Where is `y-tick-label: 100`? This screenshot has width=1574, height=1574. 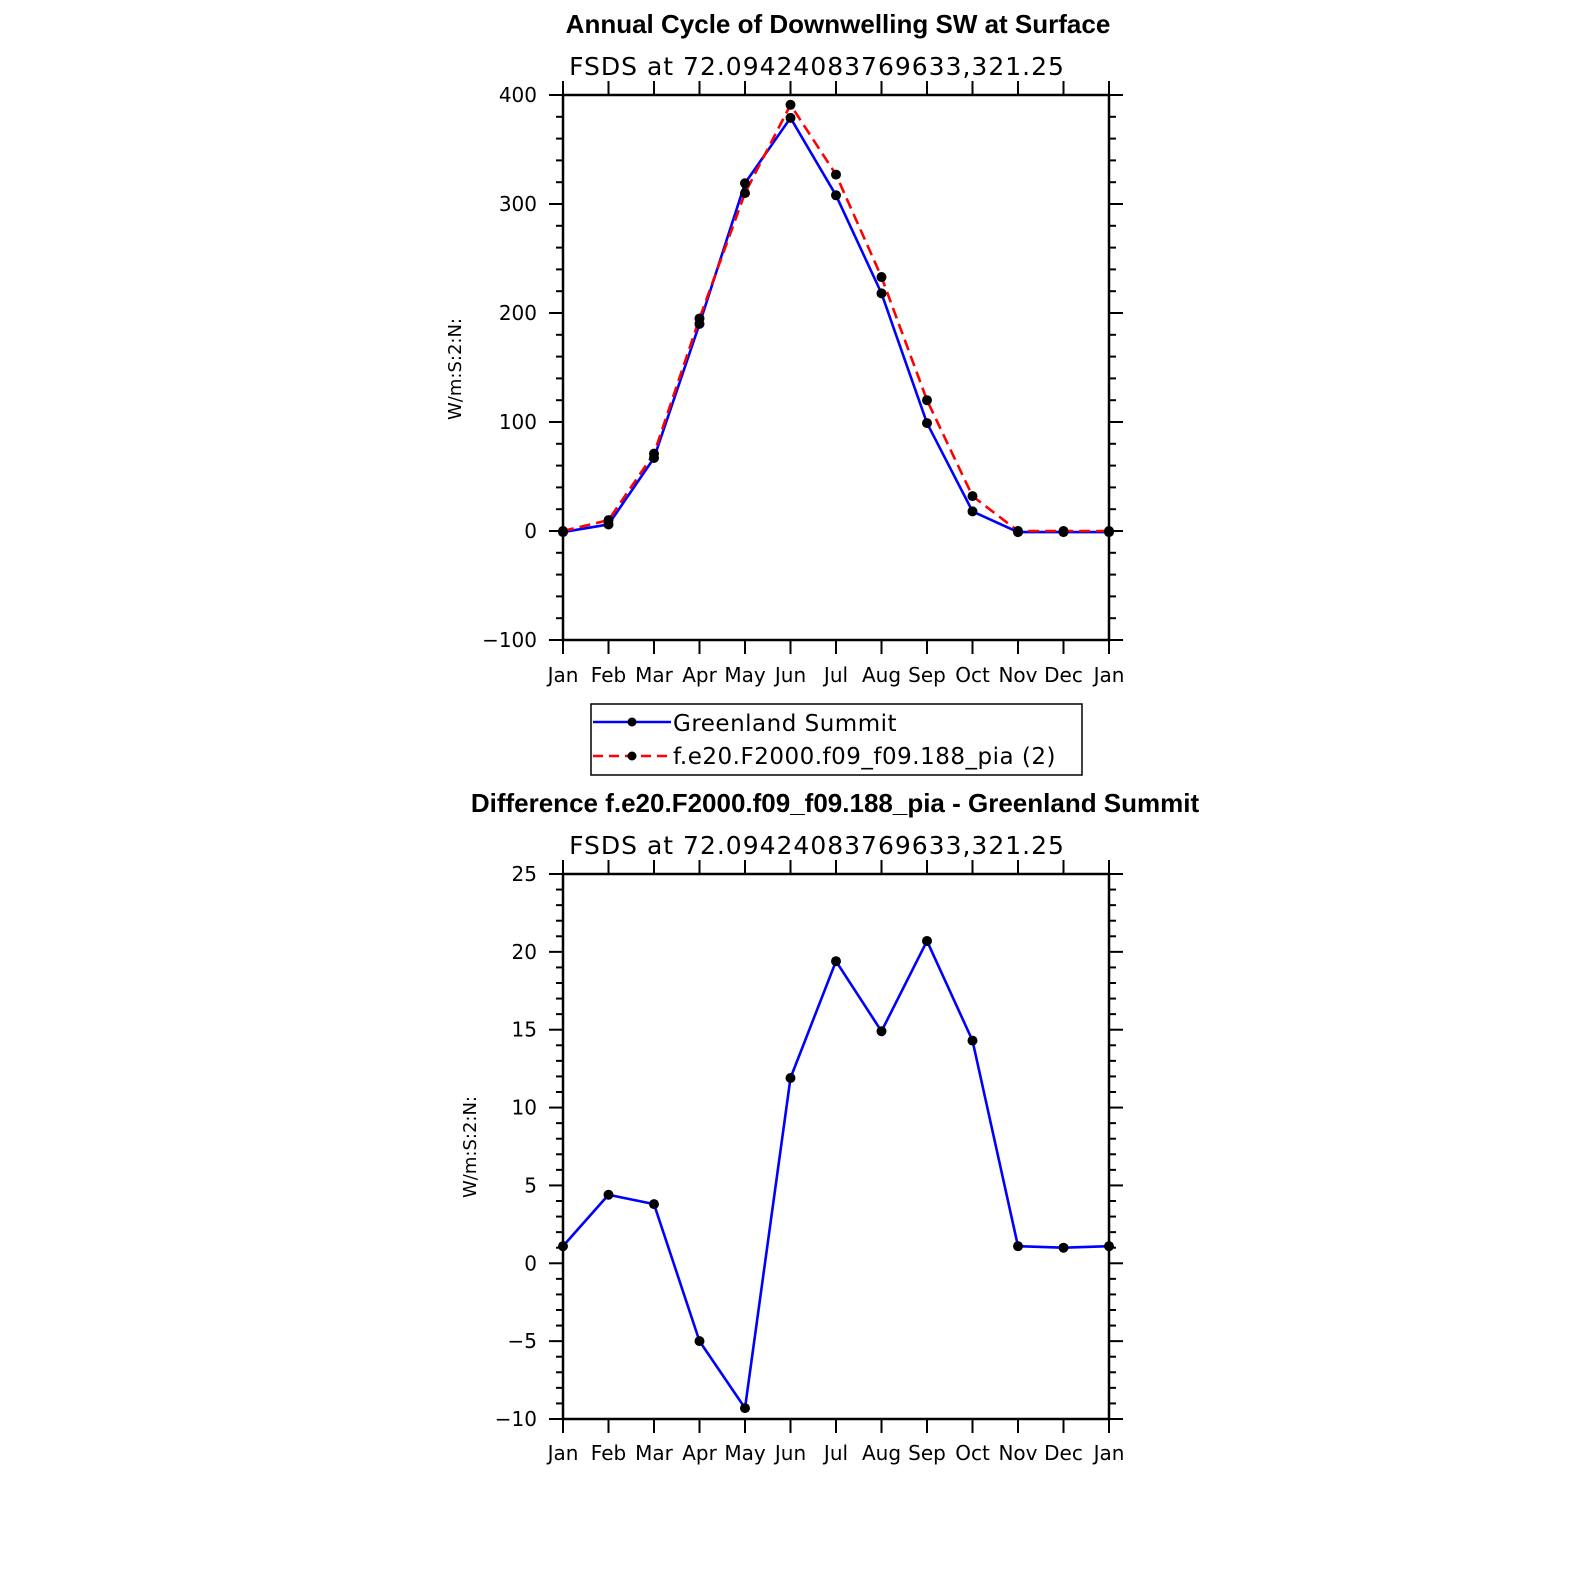 y-tick-label: 100 is located at coordinates (518, 422).